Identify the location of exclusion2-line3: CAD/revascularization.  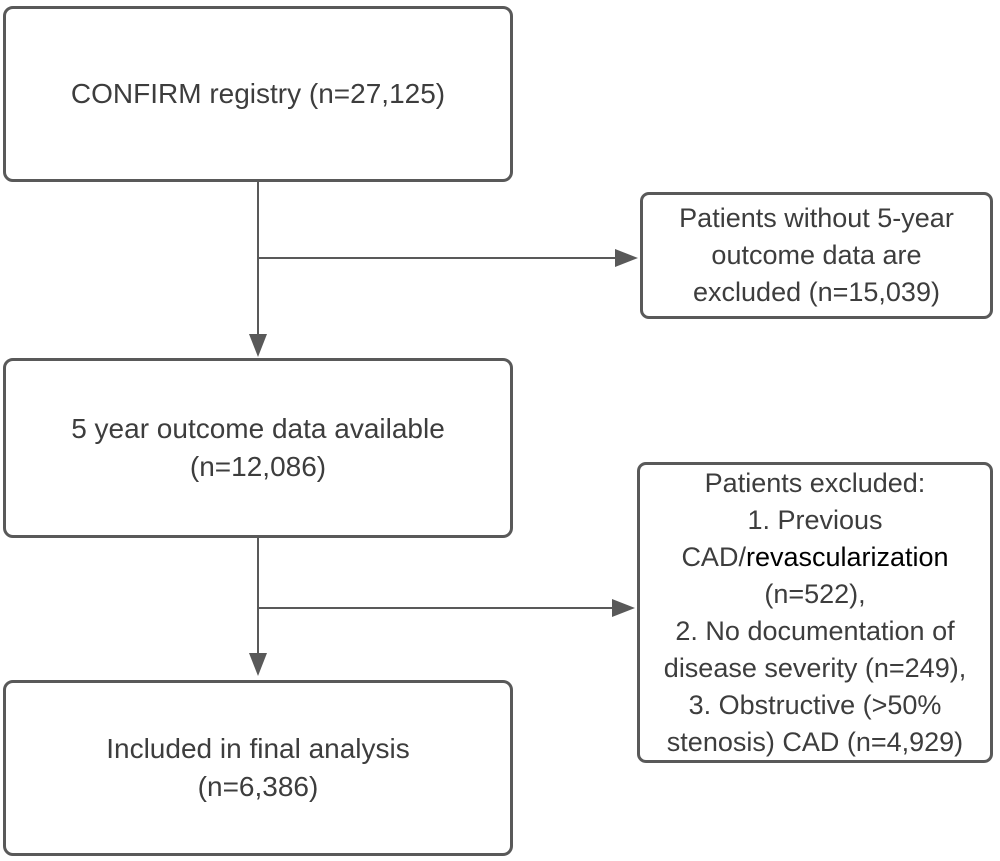
(814, 557).